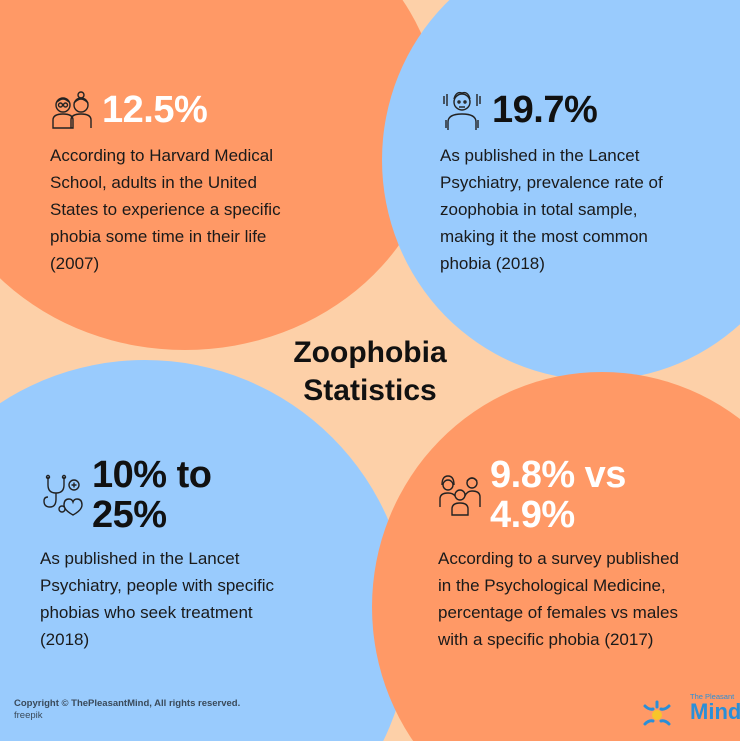 Image resolution: width=740 pixels, height=741 pixels. Describe the element at coordinates (63, 495) in the screenshot. I see `stethoscope-health-icon` at that location.